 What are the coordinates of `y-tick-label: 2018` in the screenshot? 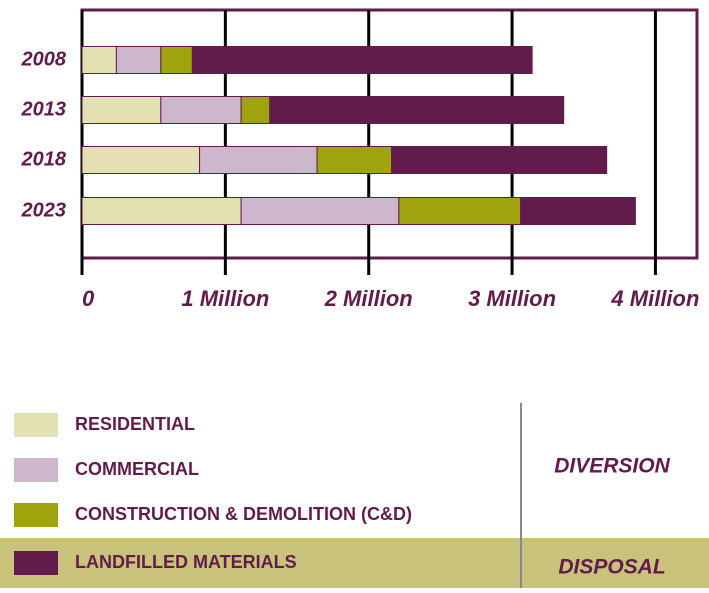 It's located at (44, 159).